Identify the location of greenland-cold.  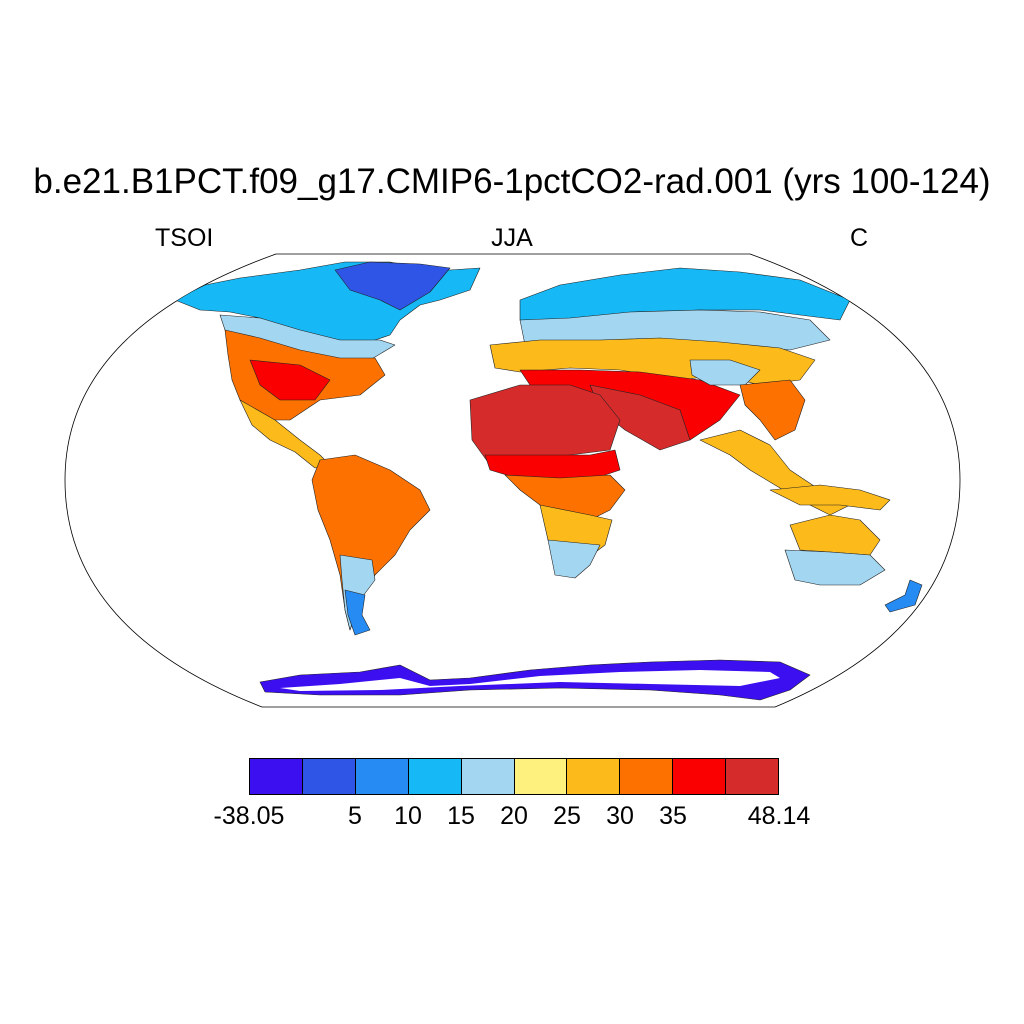
(392, 286).